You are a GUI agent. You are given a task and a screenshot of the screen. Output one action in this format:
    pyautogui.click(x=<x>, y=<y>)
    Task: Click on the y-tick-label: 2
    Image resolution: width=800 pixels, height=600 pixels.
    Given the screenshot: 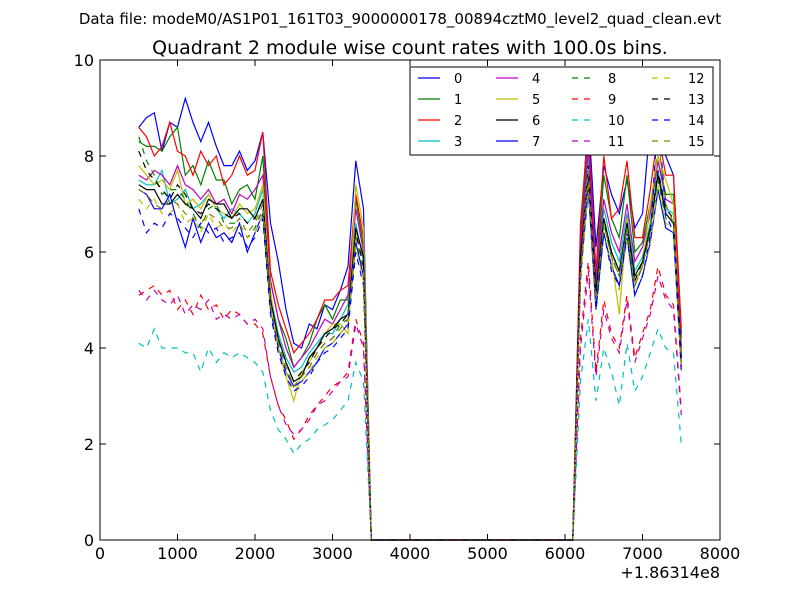 What is the action you would take?
    pyautogui.click(x=89, y=444)
    